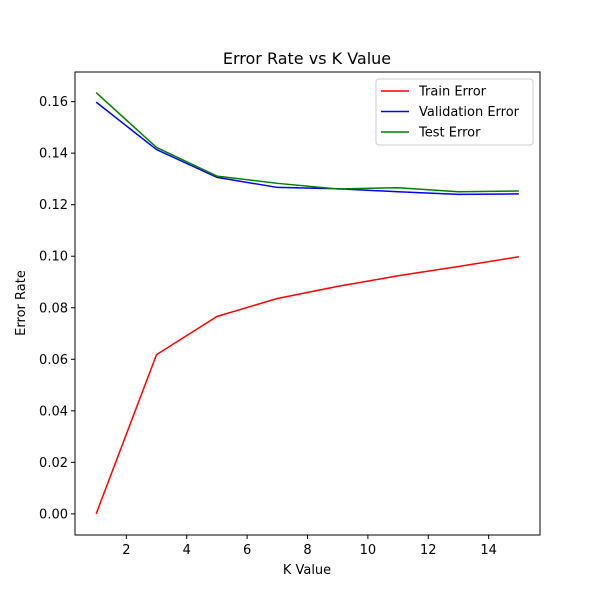 The height and width of the screenshot is (600, 600). What do you see at coordinates (53, 257) in the screenshot?
I see `y-tick-label: 0.10` at bounding box center [53, 257].